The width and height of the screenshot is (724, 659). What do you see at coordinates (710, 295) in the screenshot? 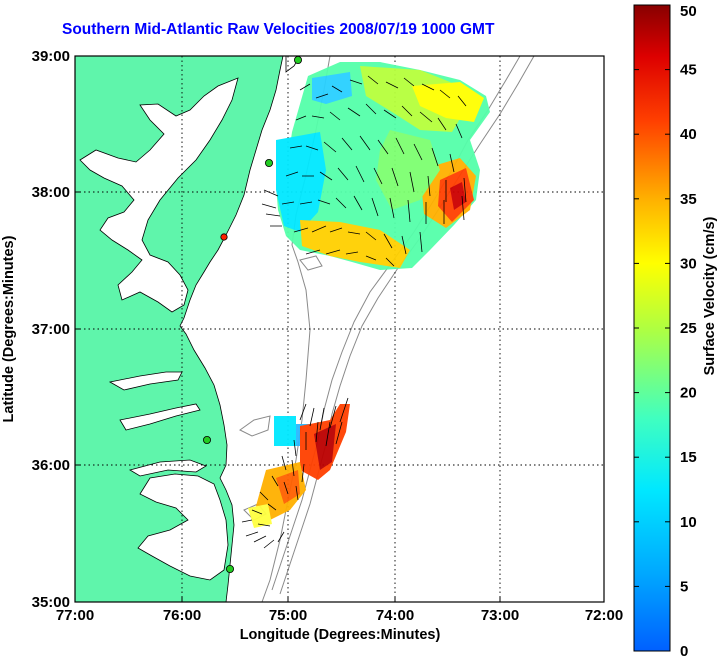
I see `colorbar-label: Surface Velocity (cm/s)` at bounding box center [710, 295].